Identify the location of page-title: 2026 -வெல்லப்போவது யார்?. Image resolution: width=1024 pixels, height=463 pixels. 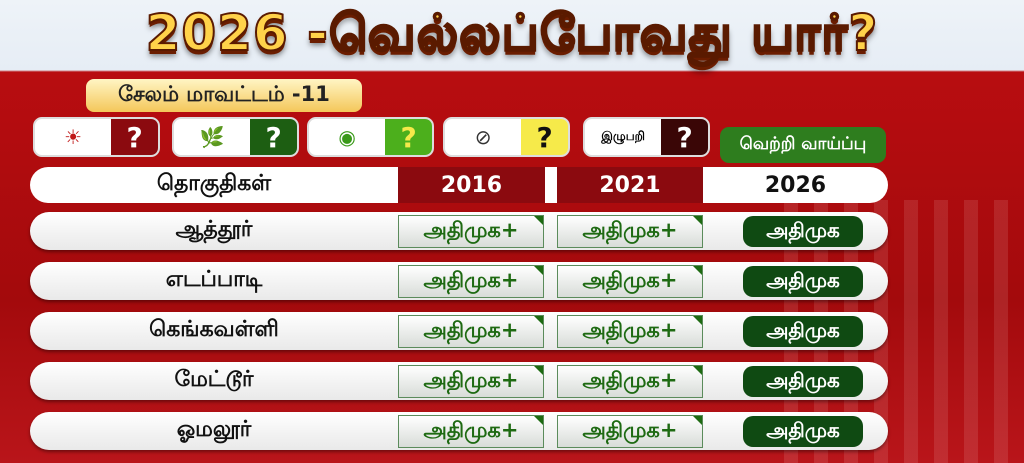
(512, 33).